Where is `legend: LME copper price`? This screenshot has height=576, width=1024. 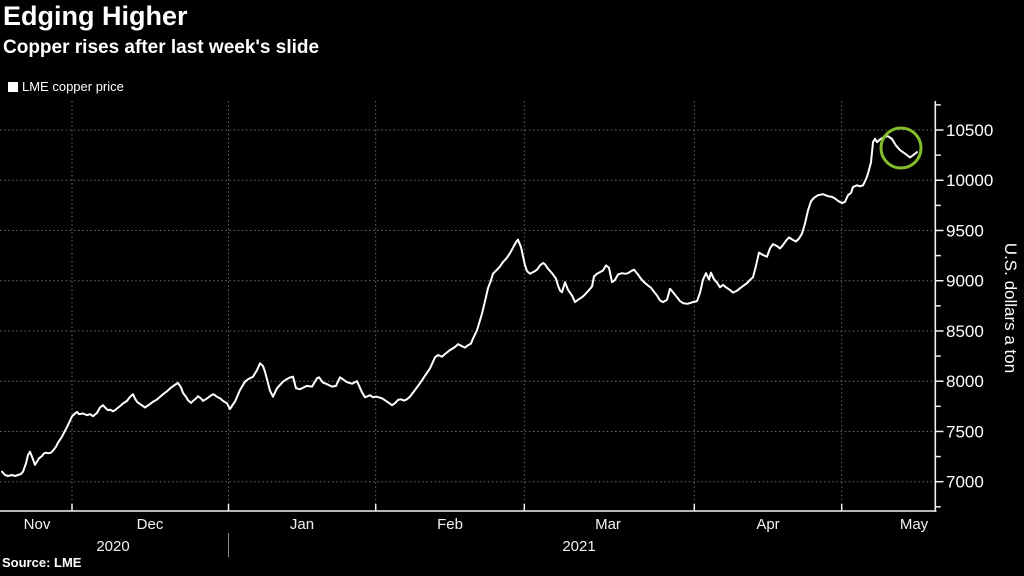
legend: LME copper price is located at coordinates (66, 86).